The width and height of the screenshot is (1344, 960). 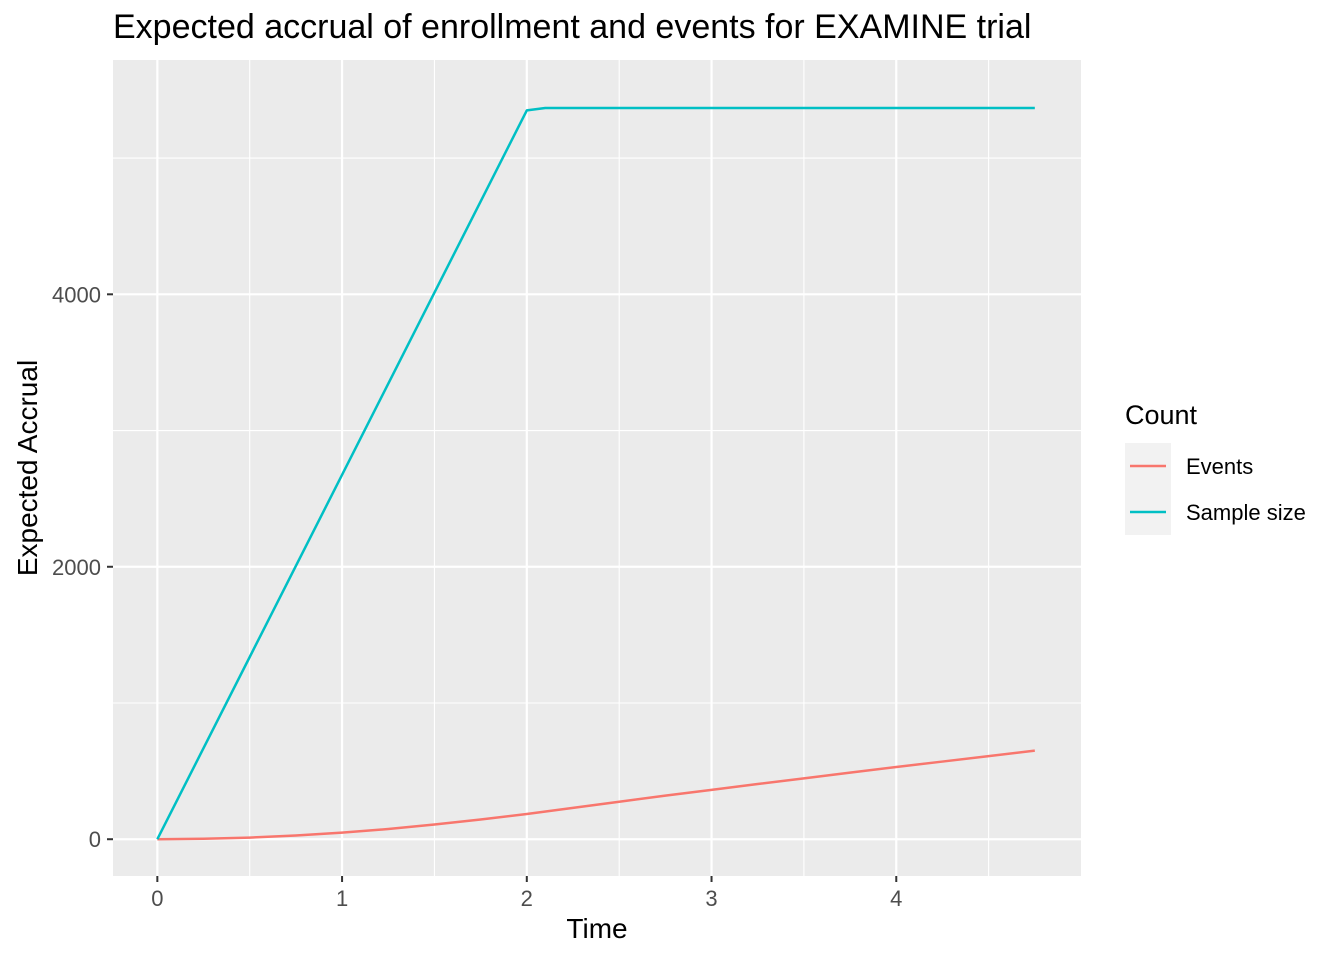 What do you see at coordinates (27, 468) in the screenshot?
I see `y-axis-title: Expected Accrual` at bounding box center [27, 468].